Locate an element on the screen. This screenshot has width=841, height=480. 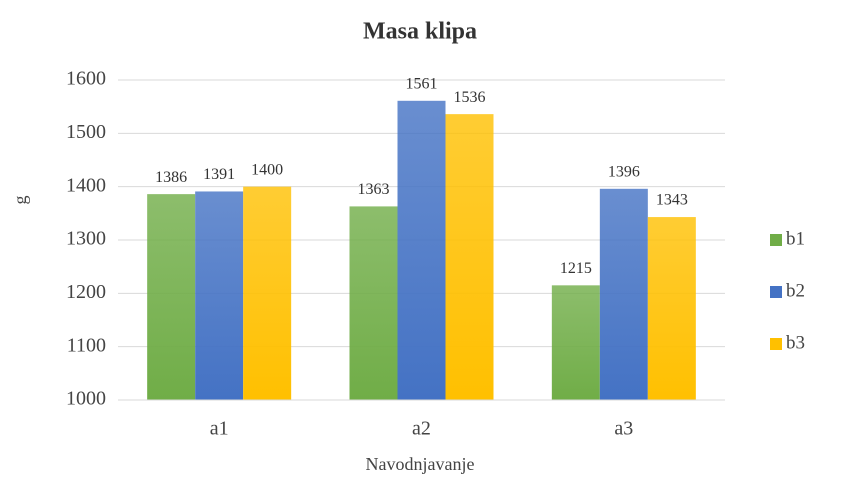
y-tick-label: 1200 is located at coordinates (86, 292).